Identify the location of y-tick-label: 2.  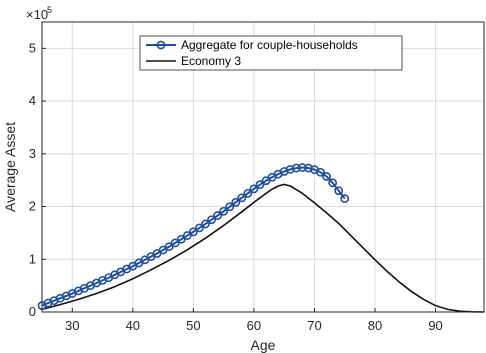
(32, 206).